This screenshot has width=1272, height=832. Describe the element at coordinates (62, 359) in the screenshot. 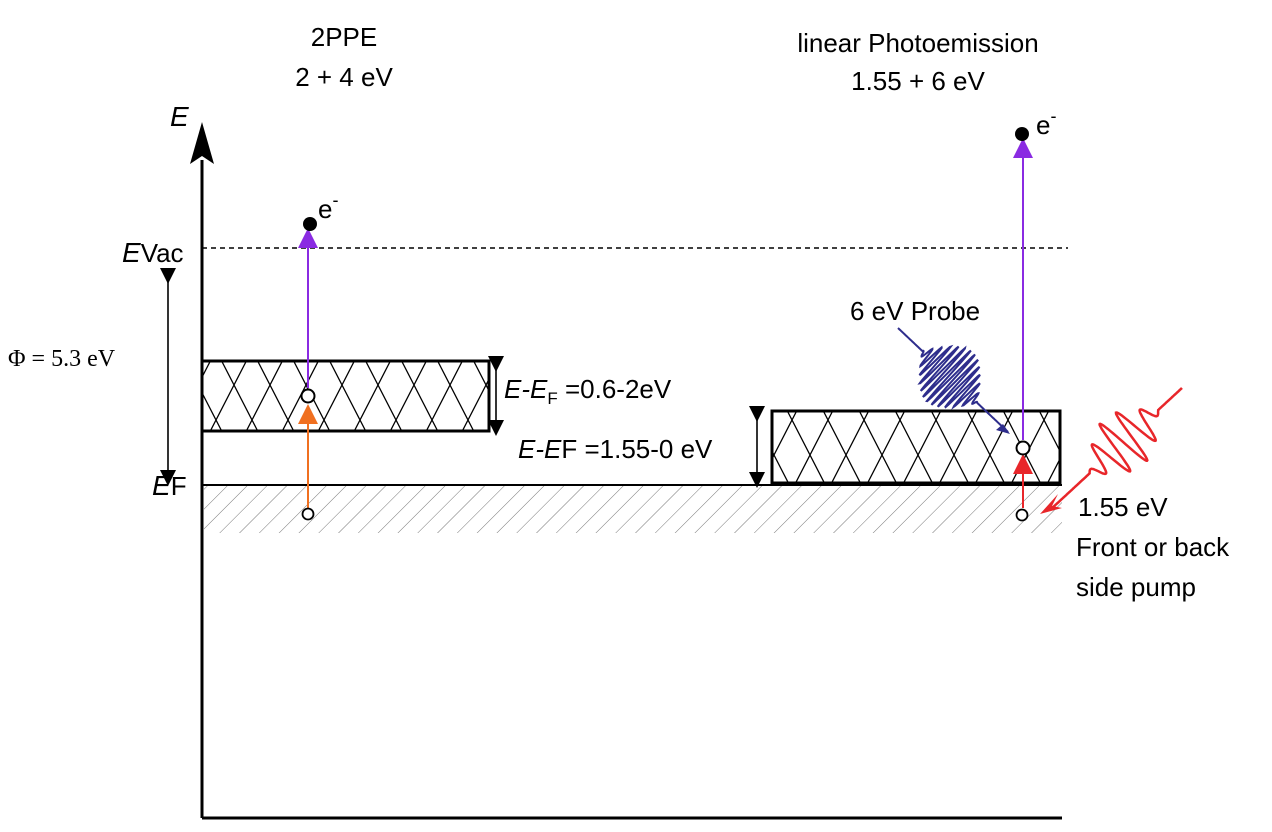

I see `work-function-label: Φ = 5.3 eV` at that location.